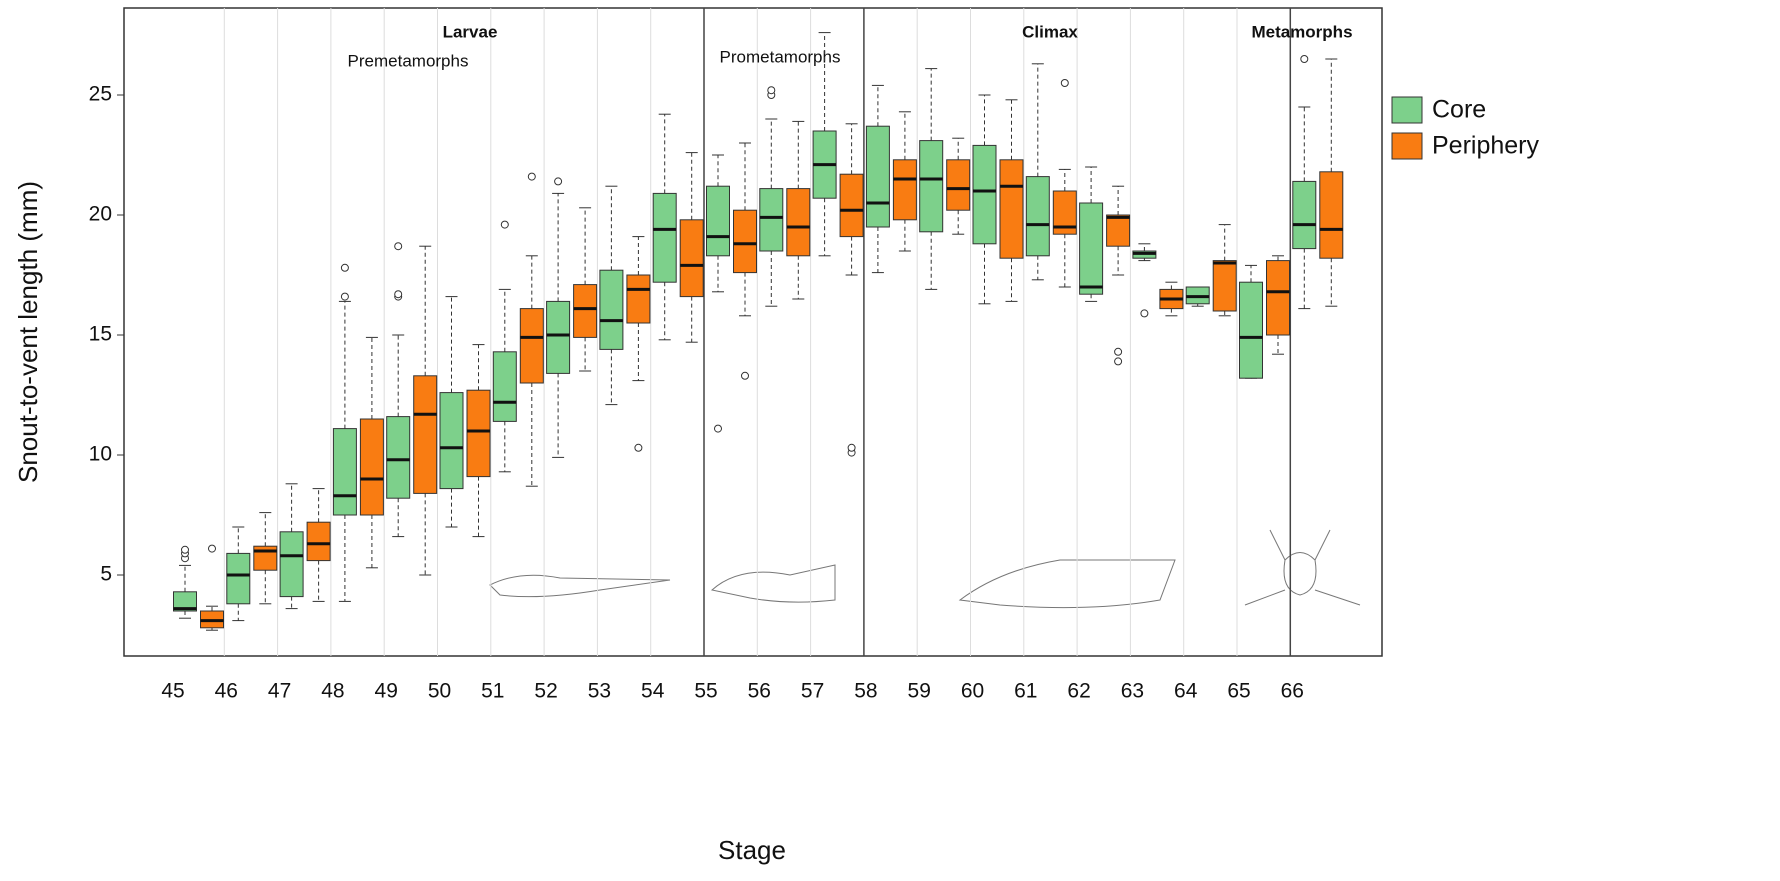 The image size is (1780, 881). Describe the element at coordinates (386, 691) in the screenshot. I see `x-tick-label: 49` at that location.